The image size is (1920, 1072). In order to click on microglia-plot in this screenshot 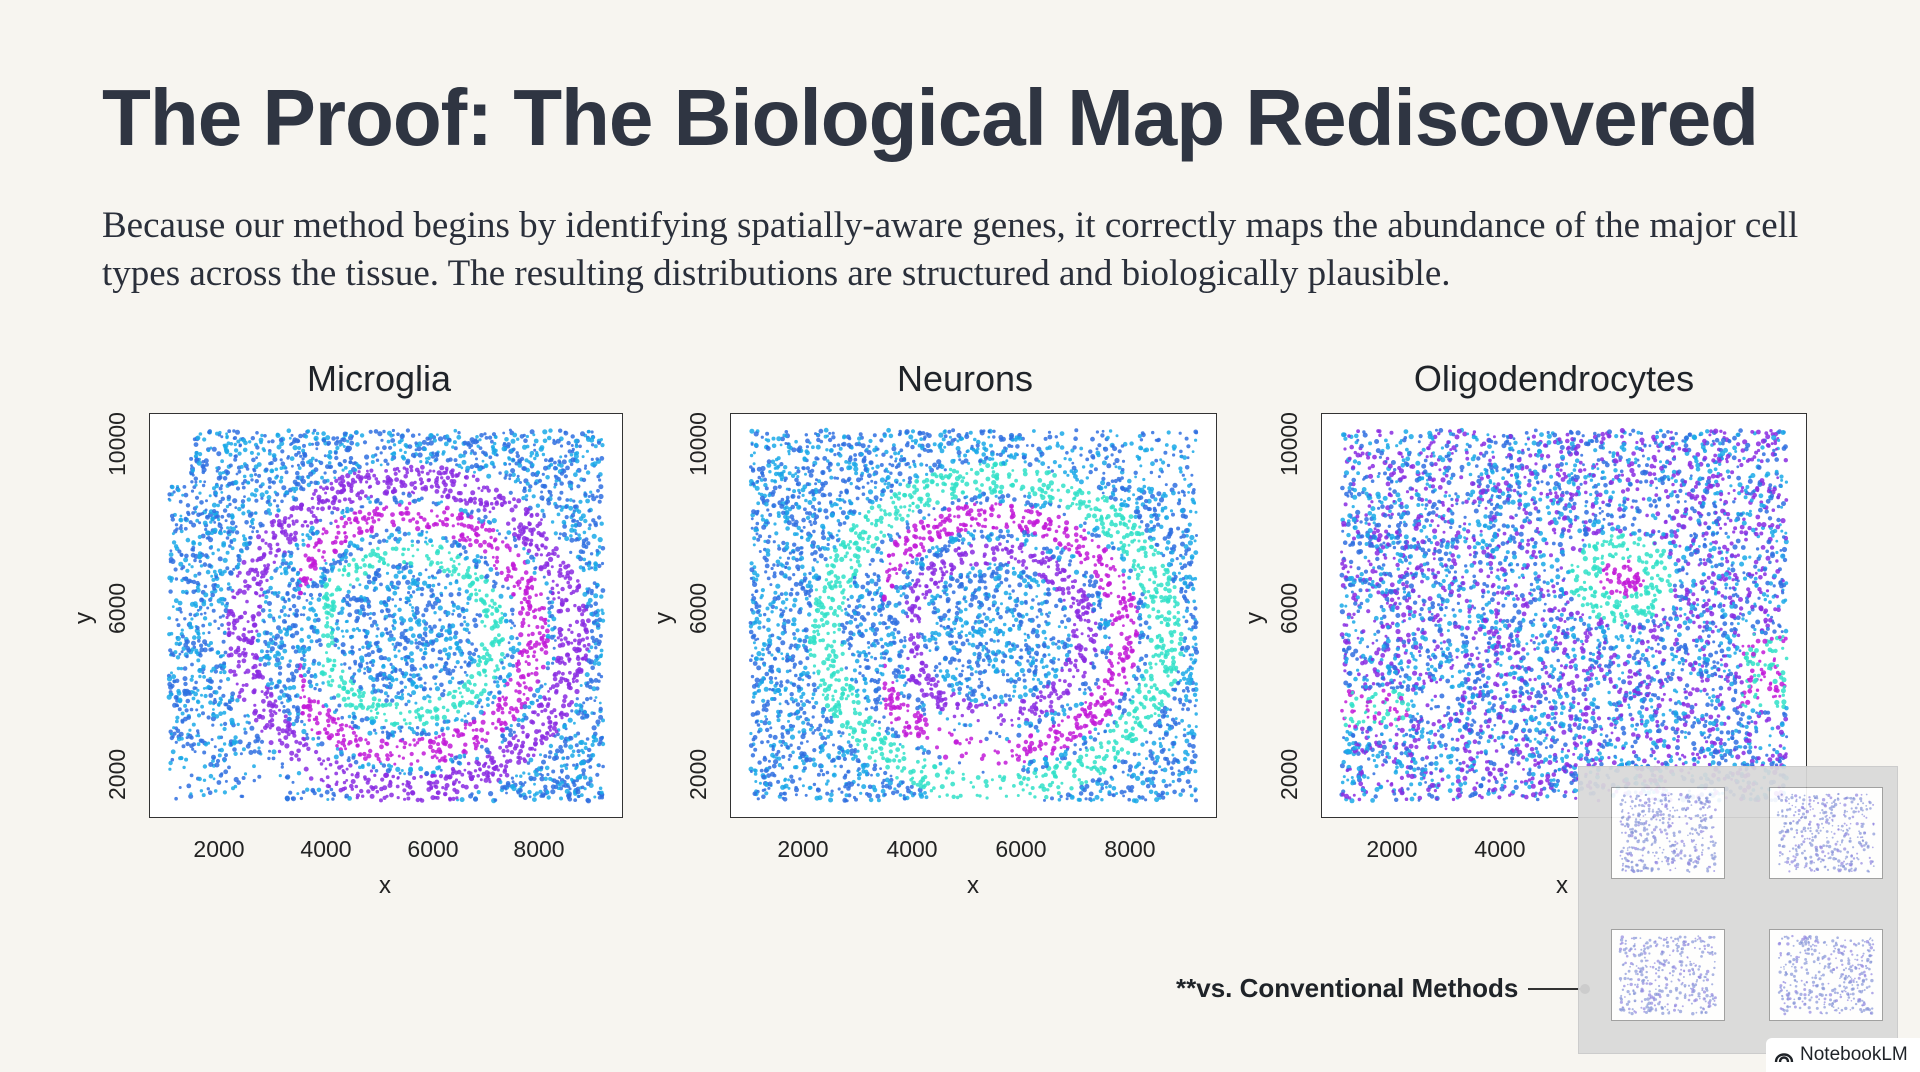, I will do `click(386, 615)`.